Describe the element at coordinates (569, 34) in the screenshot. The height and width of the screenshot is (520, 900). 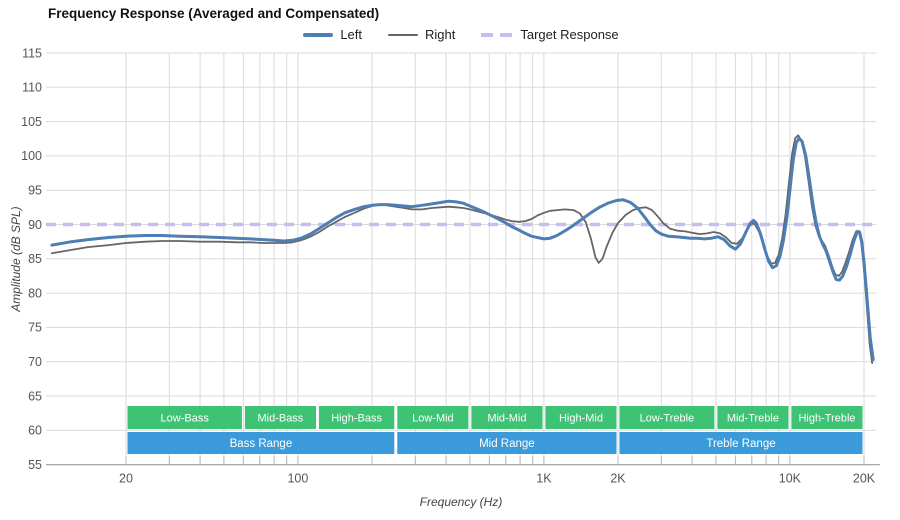
I see `legend-label-target: Target Response` at that location.